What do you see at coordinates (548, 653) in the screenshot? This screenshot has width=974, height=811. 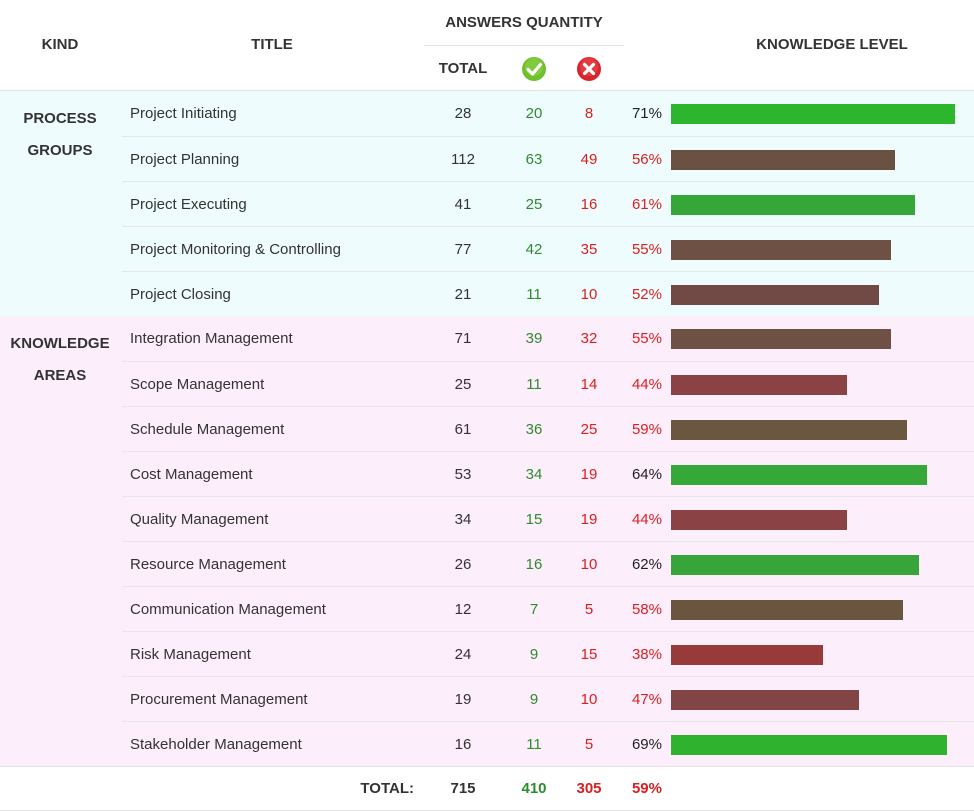 I see `table-row: Risk Management 24 9 15 38%` at bounding box center [548, 653].